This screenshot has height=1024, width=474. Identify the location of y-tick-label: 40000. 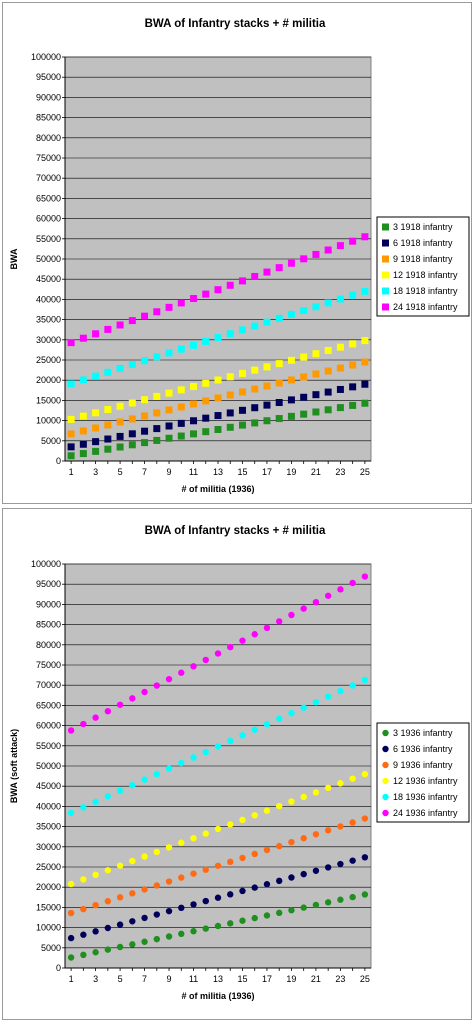
(48, 806).